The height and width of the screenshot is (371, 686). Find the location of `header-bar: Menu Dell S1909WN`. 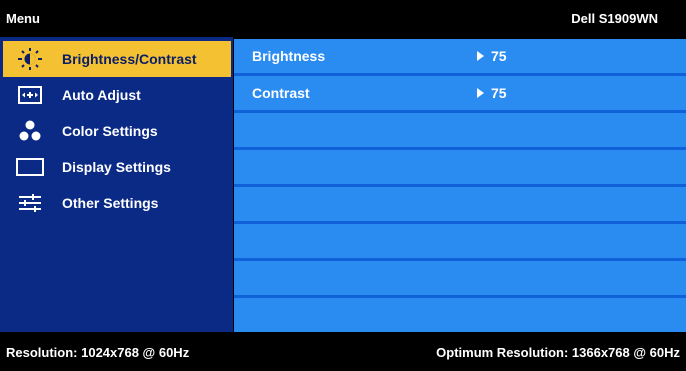

header-bar: Menu Dell S1909WN is located at coordinates (343, 18).